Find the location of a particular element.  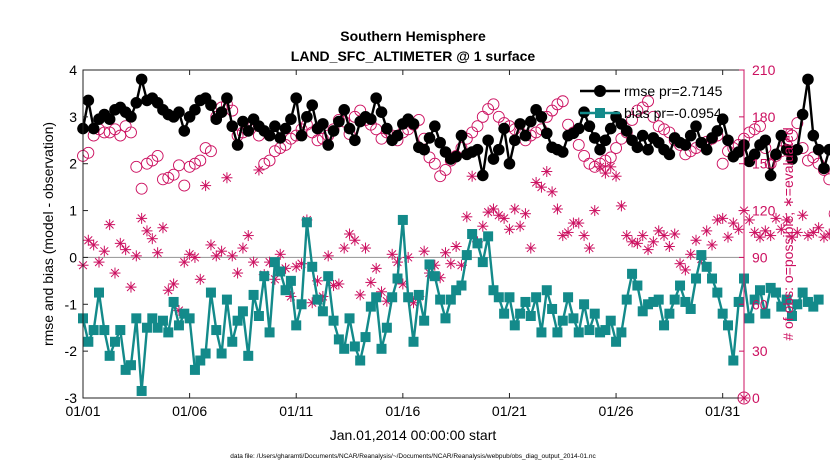

legend-bias-label: bias pr=-0.0954 is located at coordinates (673, 113).